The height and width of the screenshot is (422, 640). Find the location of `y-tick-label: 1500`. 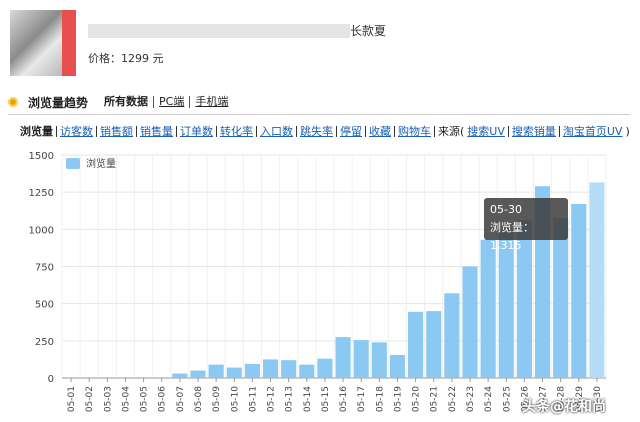

y-tick-label: 1500 is located at coordinates (41, 156).